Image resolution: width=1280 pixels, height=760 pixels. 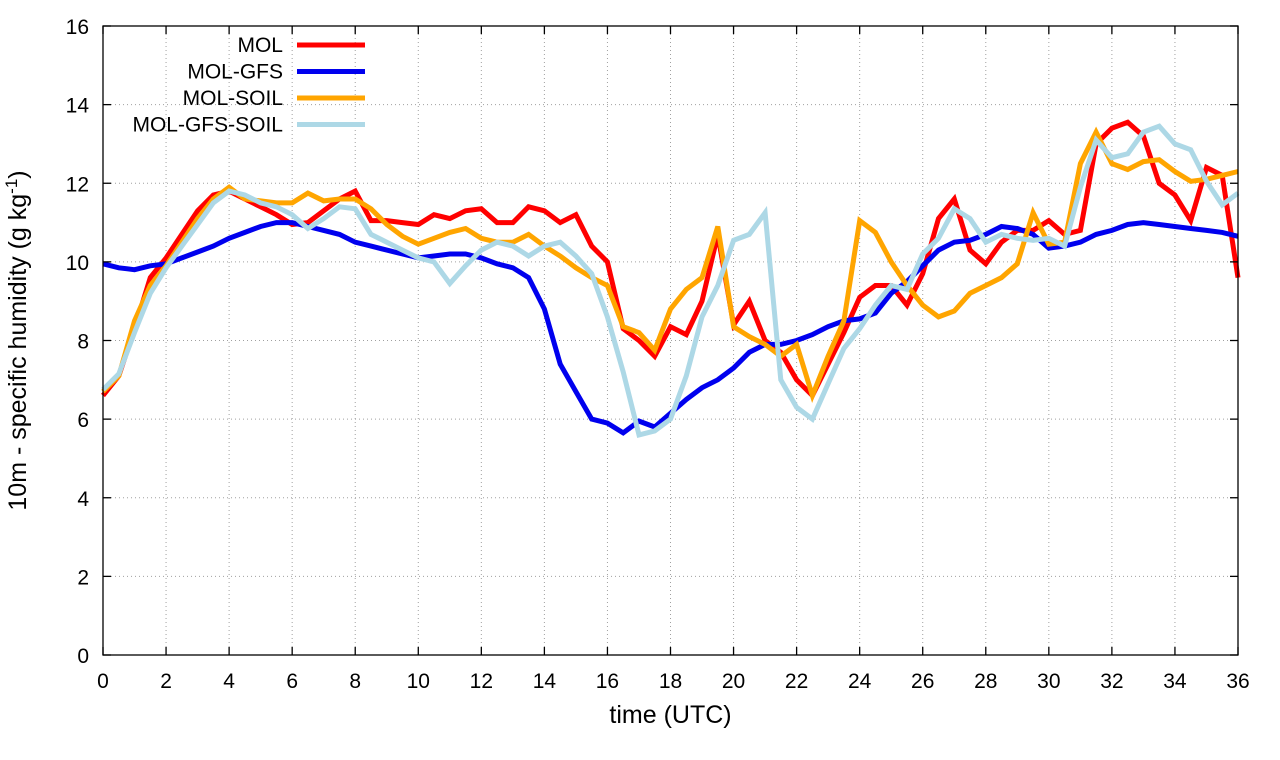 I want to click on x-tick-label: 24, so click(x=860, y=681).